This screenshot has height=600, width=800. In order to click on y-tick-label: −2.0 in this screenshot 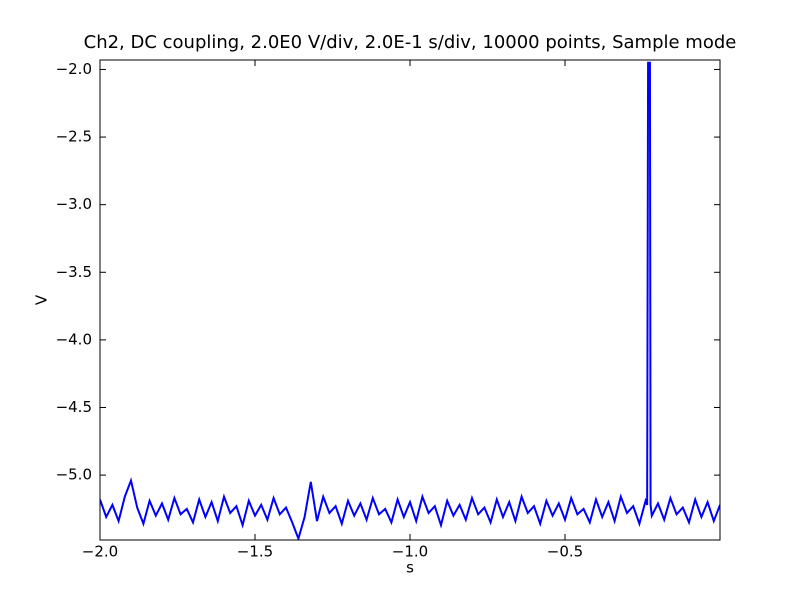, I will do `click(74, 69)`.